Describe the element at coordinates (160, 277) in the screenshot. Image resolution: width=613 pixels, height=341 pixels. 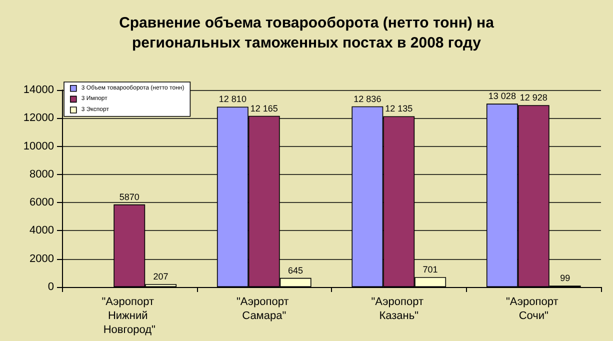
I see `data-label: 207` at that location.